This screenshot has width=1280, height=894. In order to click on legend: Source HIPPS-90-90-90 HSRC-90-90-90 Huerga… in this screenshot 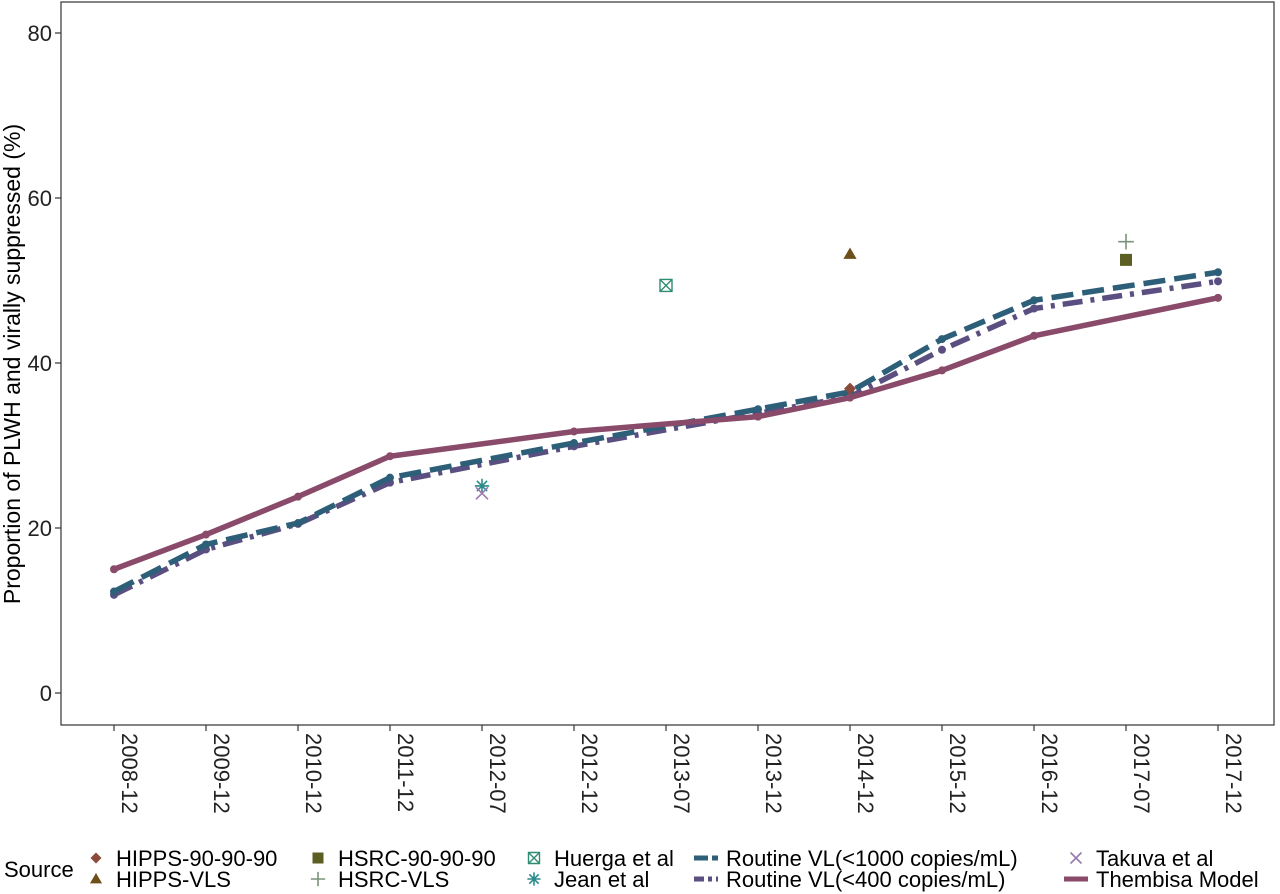, I will do `click(631, 869)`.